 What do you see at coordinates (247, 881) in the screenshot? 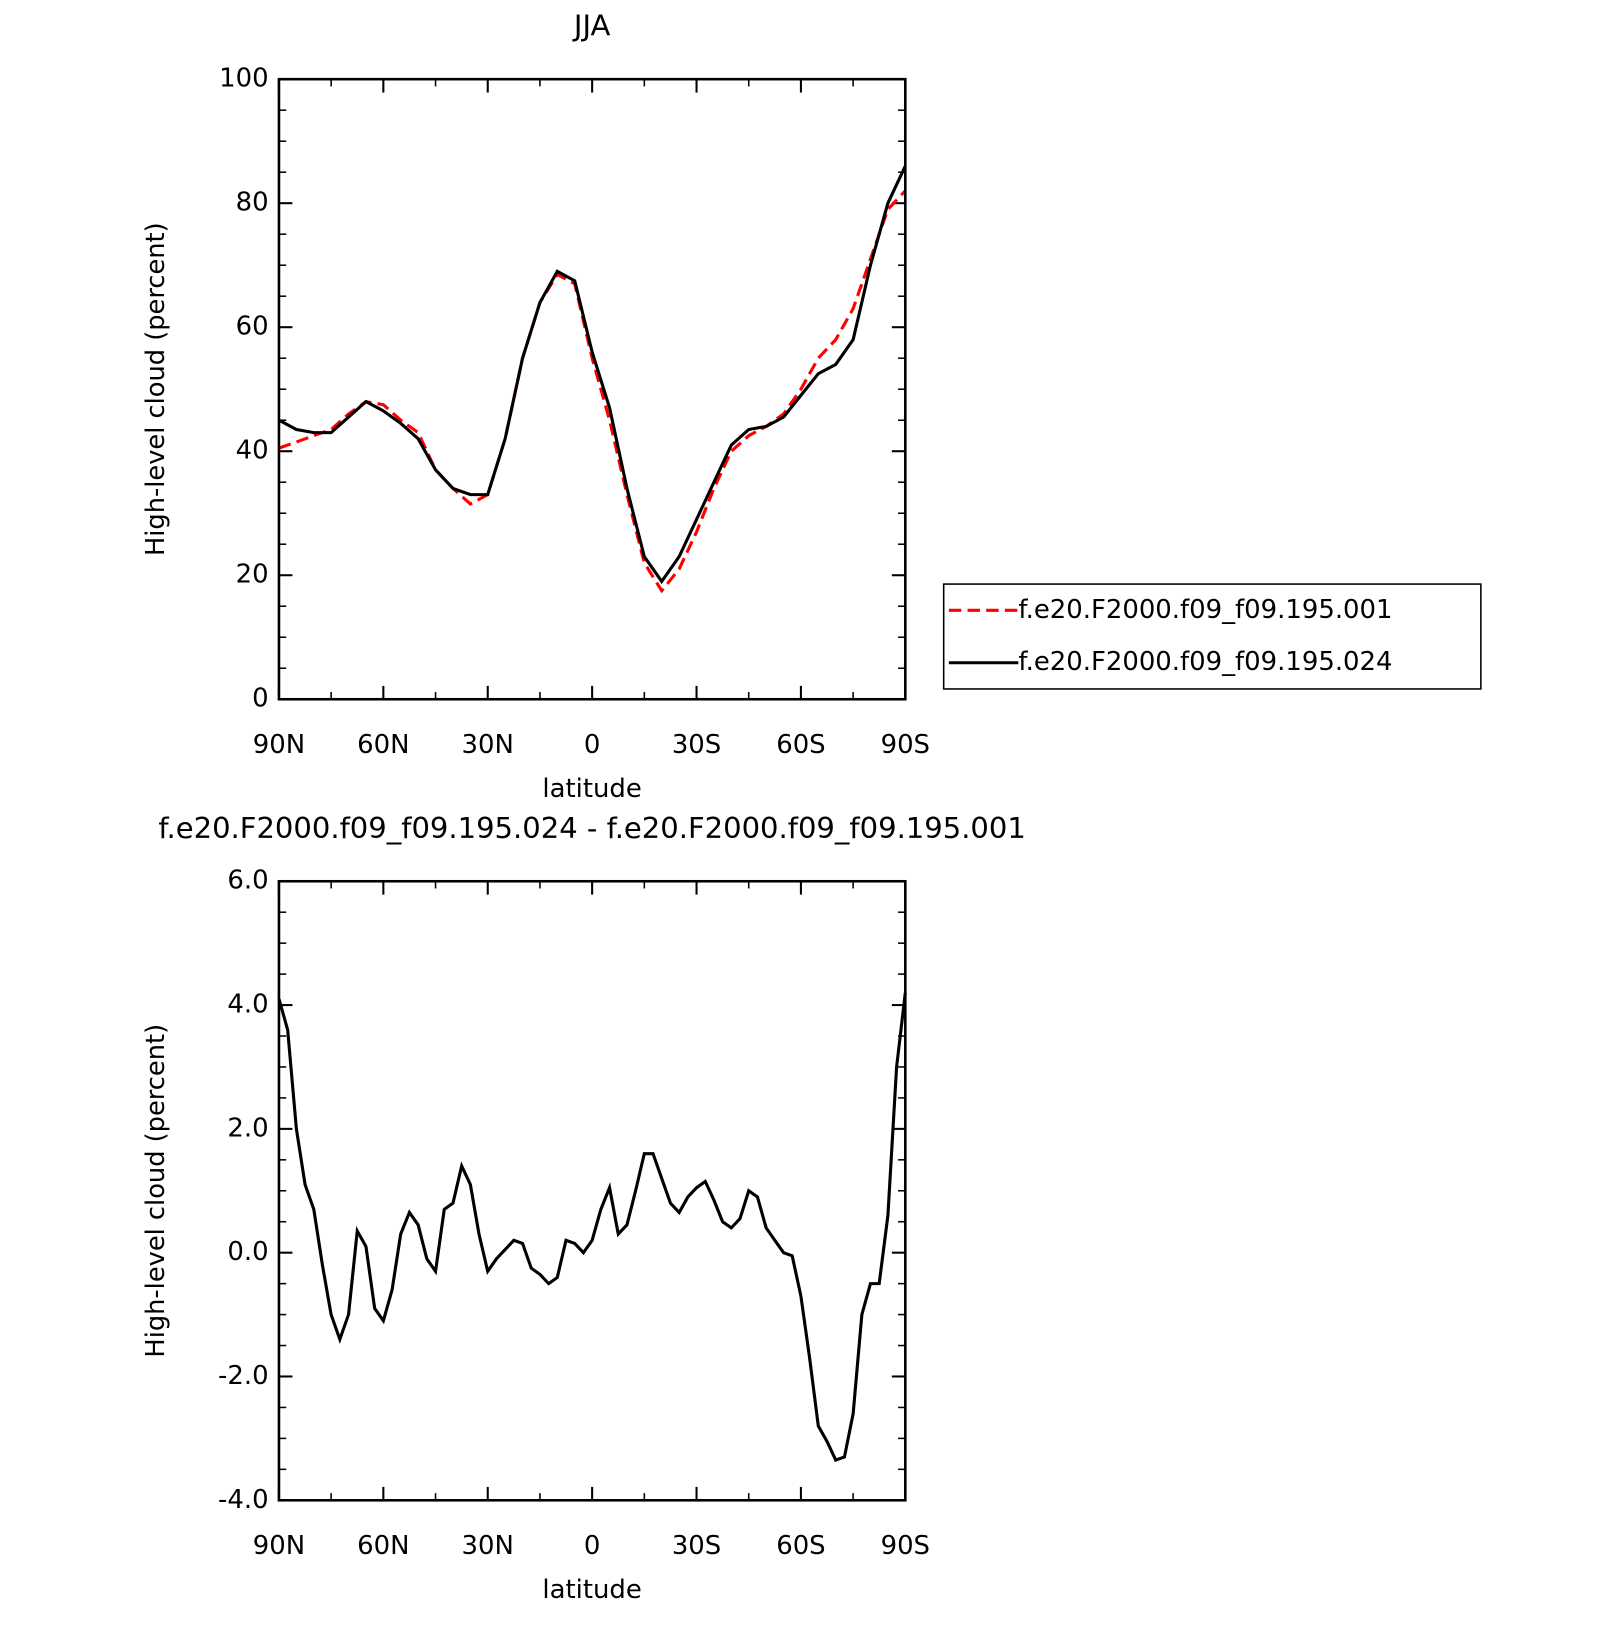
I see `y-tick-label: 6.0` at bounding box center [247, 881].